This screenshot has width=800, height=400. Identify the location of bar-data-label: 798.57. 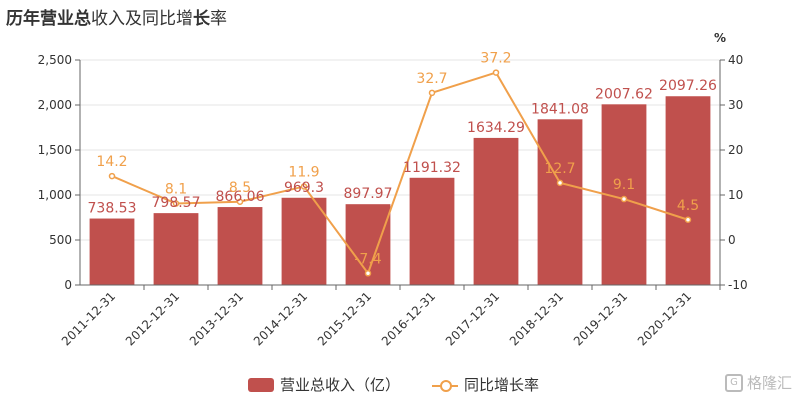
(176, 203).